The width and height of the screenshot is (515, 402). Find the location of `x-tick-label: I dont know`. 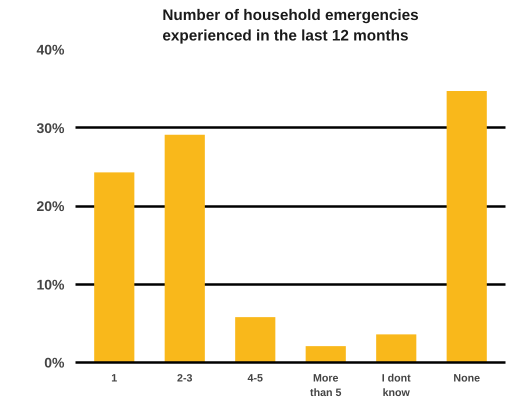

x-tick-label: I dont know is located at coordinates (397, 385).